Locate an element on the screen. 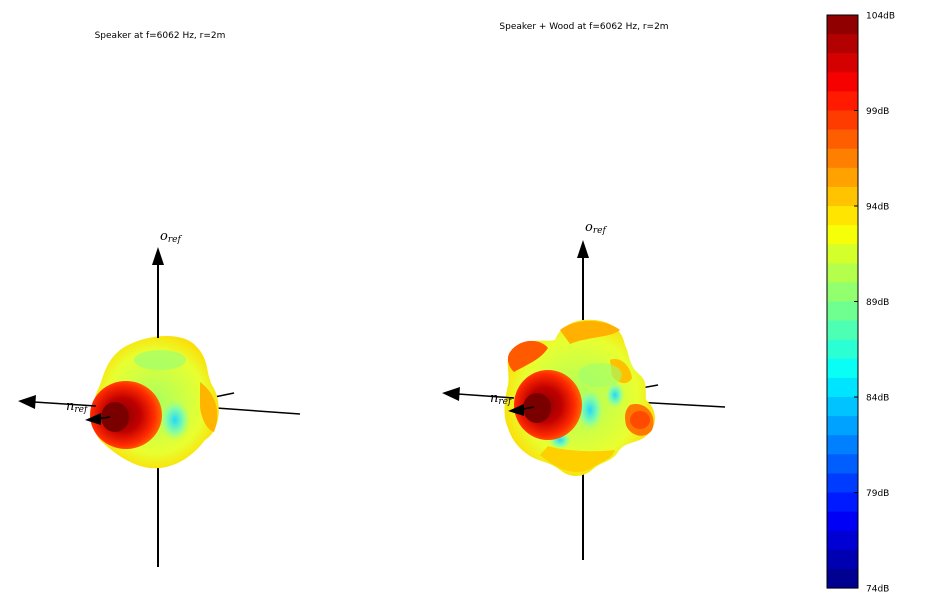 The height and width of the screenshot is (609, 929). colorbar-tick-label: 104dB is located at coordinates (880, 17).